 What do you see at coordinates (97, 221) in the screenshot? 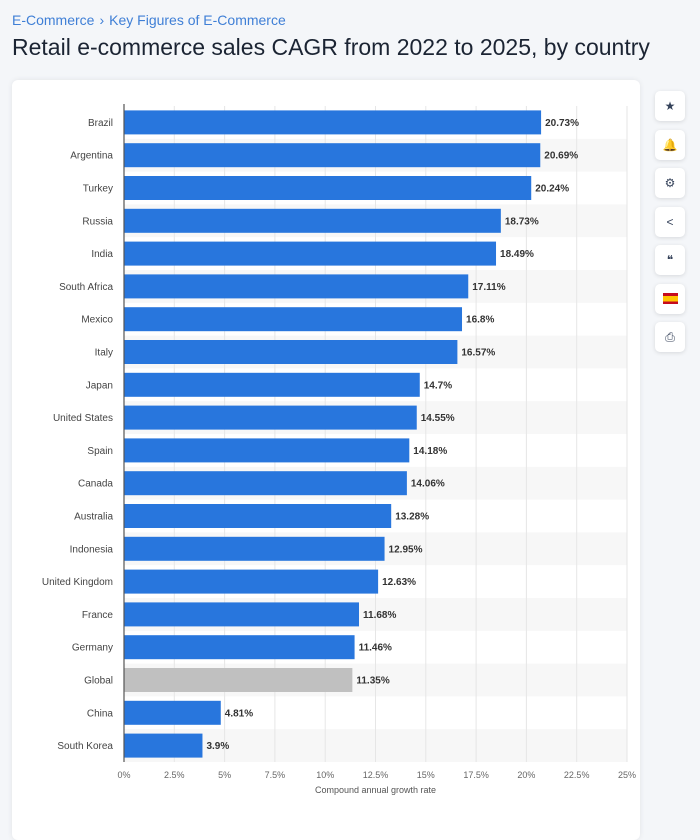
I see `category-label: Russia` at bounding box center [97, 221].